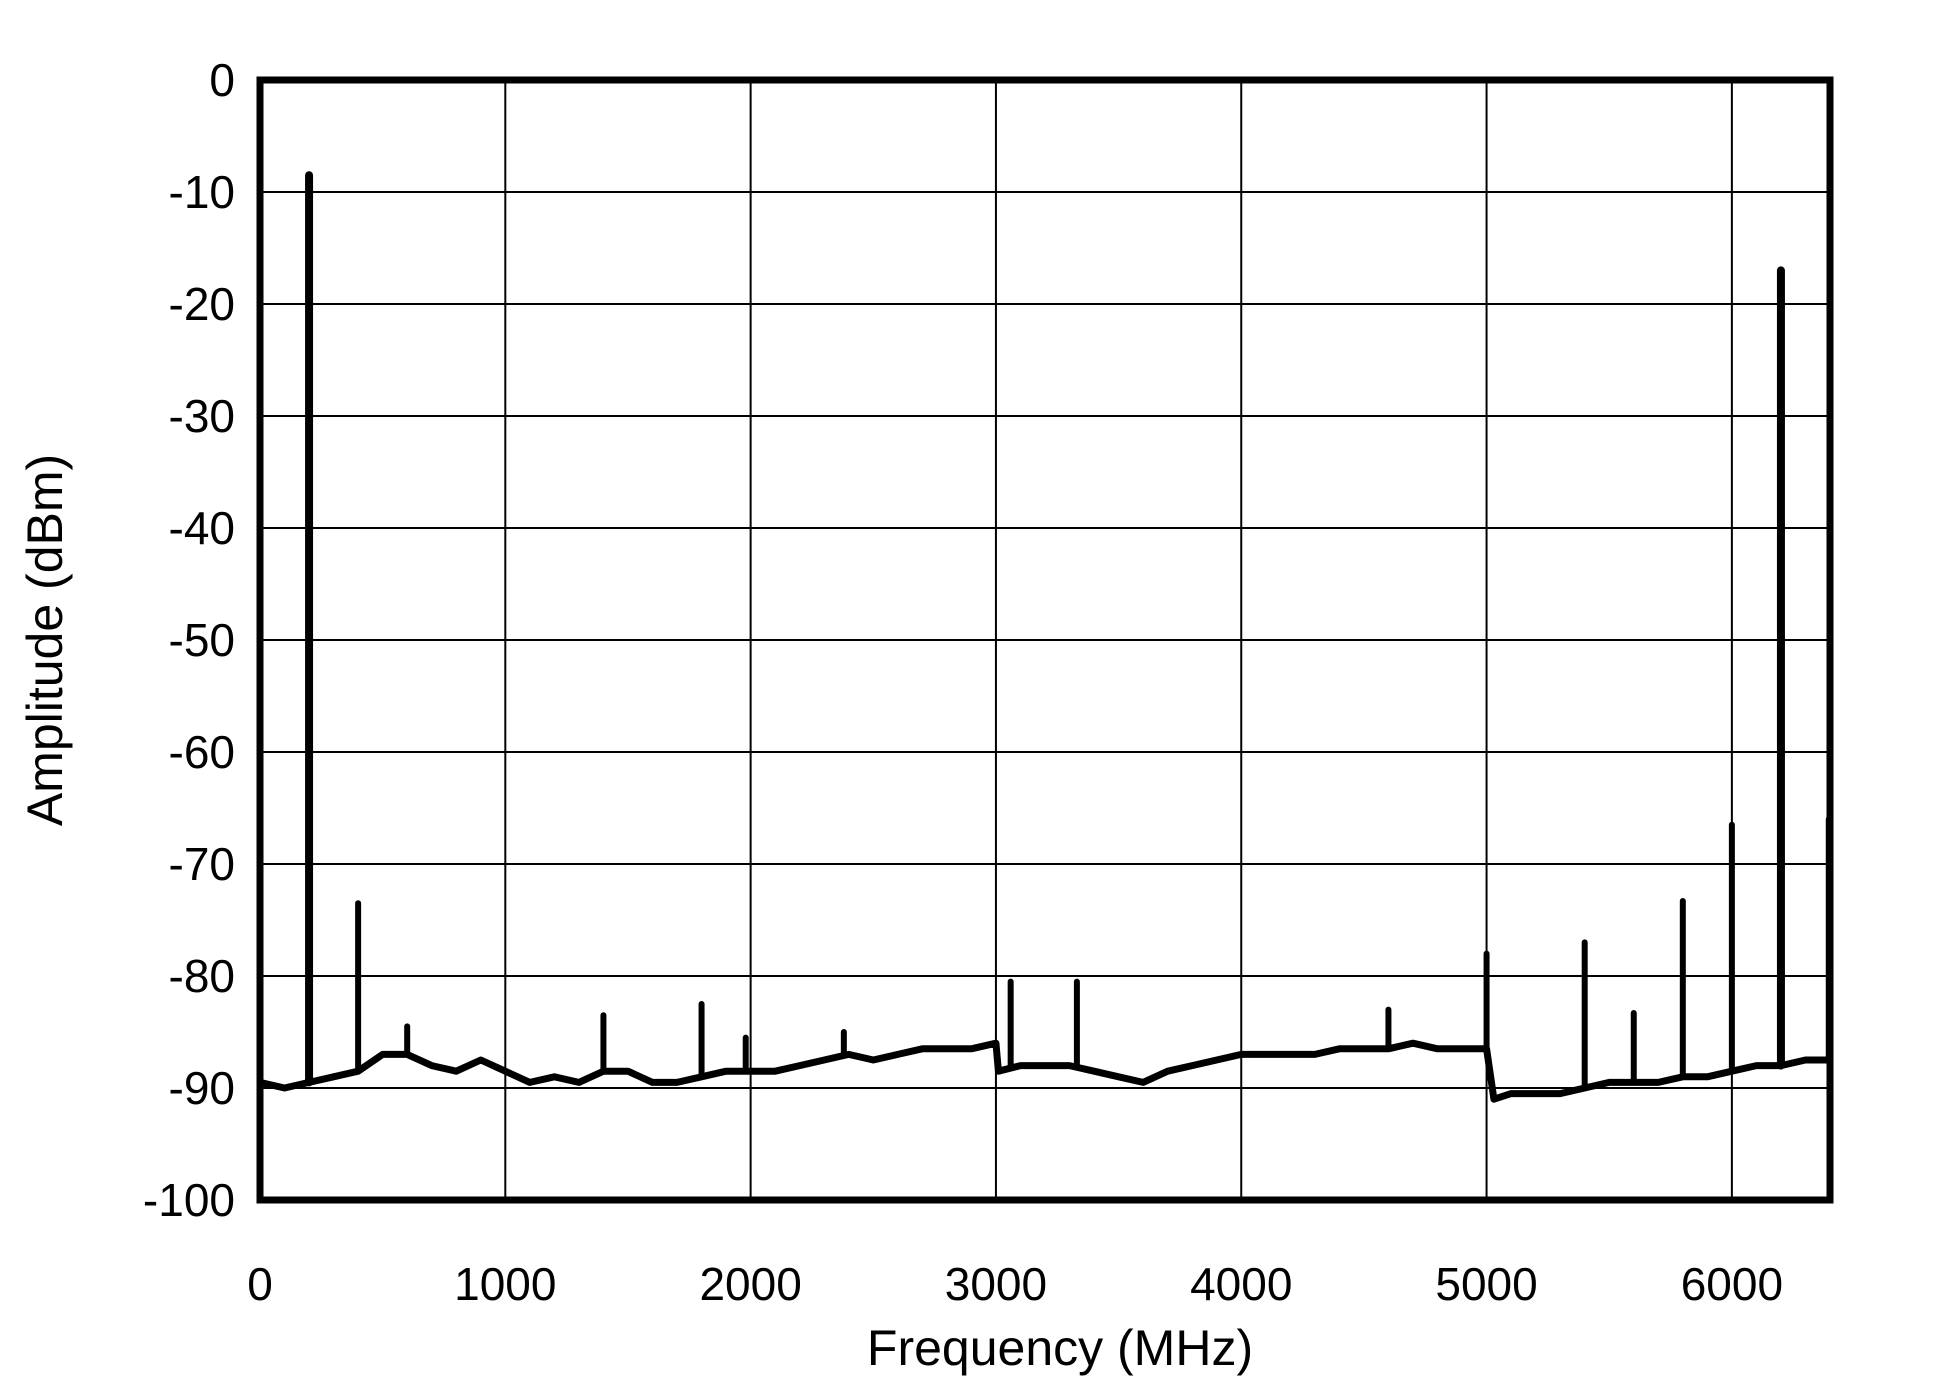 Image resolution: width=1950 pixels, height=1382 pixels. Describe the element at coordinates (202, 416) in the screenshot. I see `y-tick-label: -30` at that location.